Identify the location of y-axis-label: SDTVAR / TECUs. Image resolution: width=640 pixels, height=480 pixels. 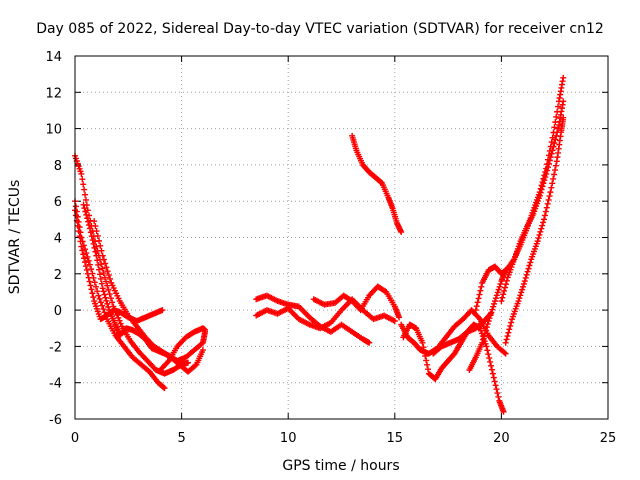
(15, 237).